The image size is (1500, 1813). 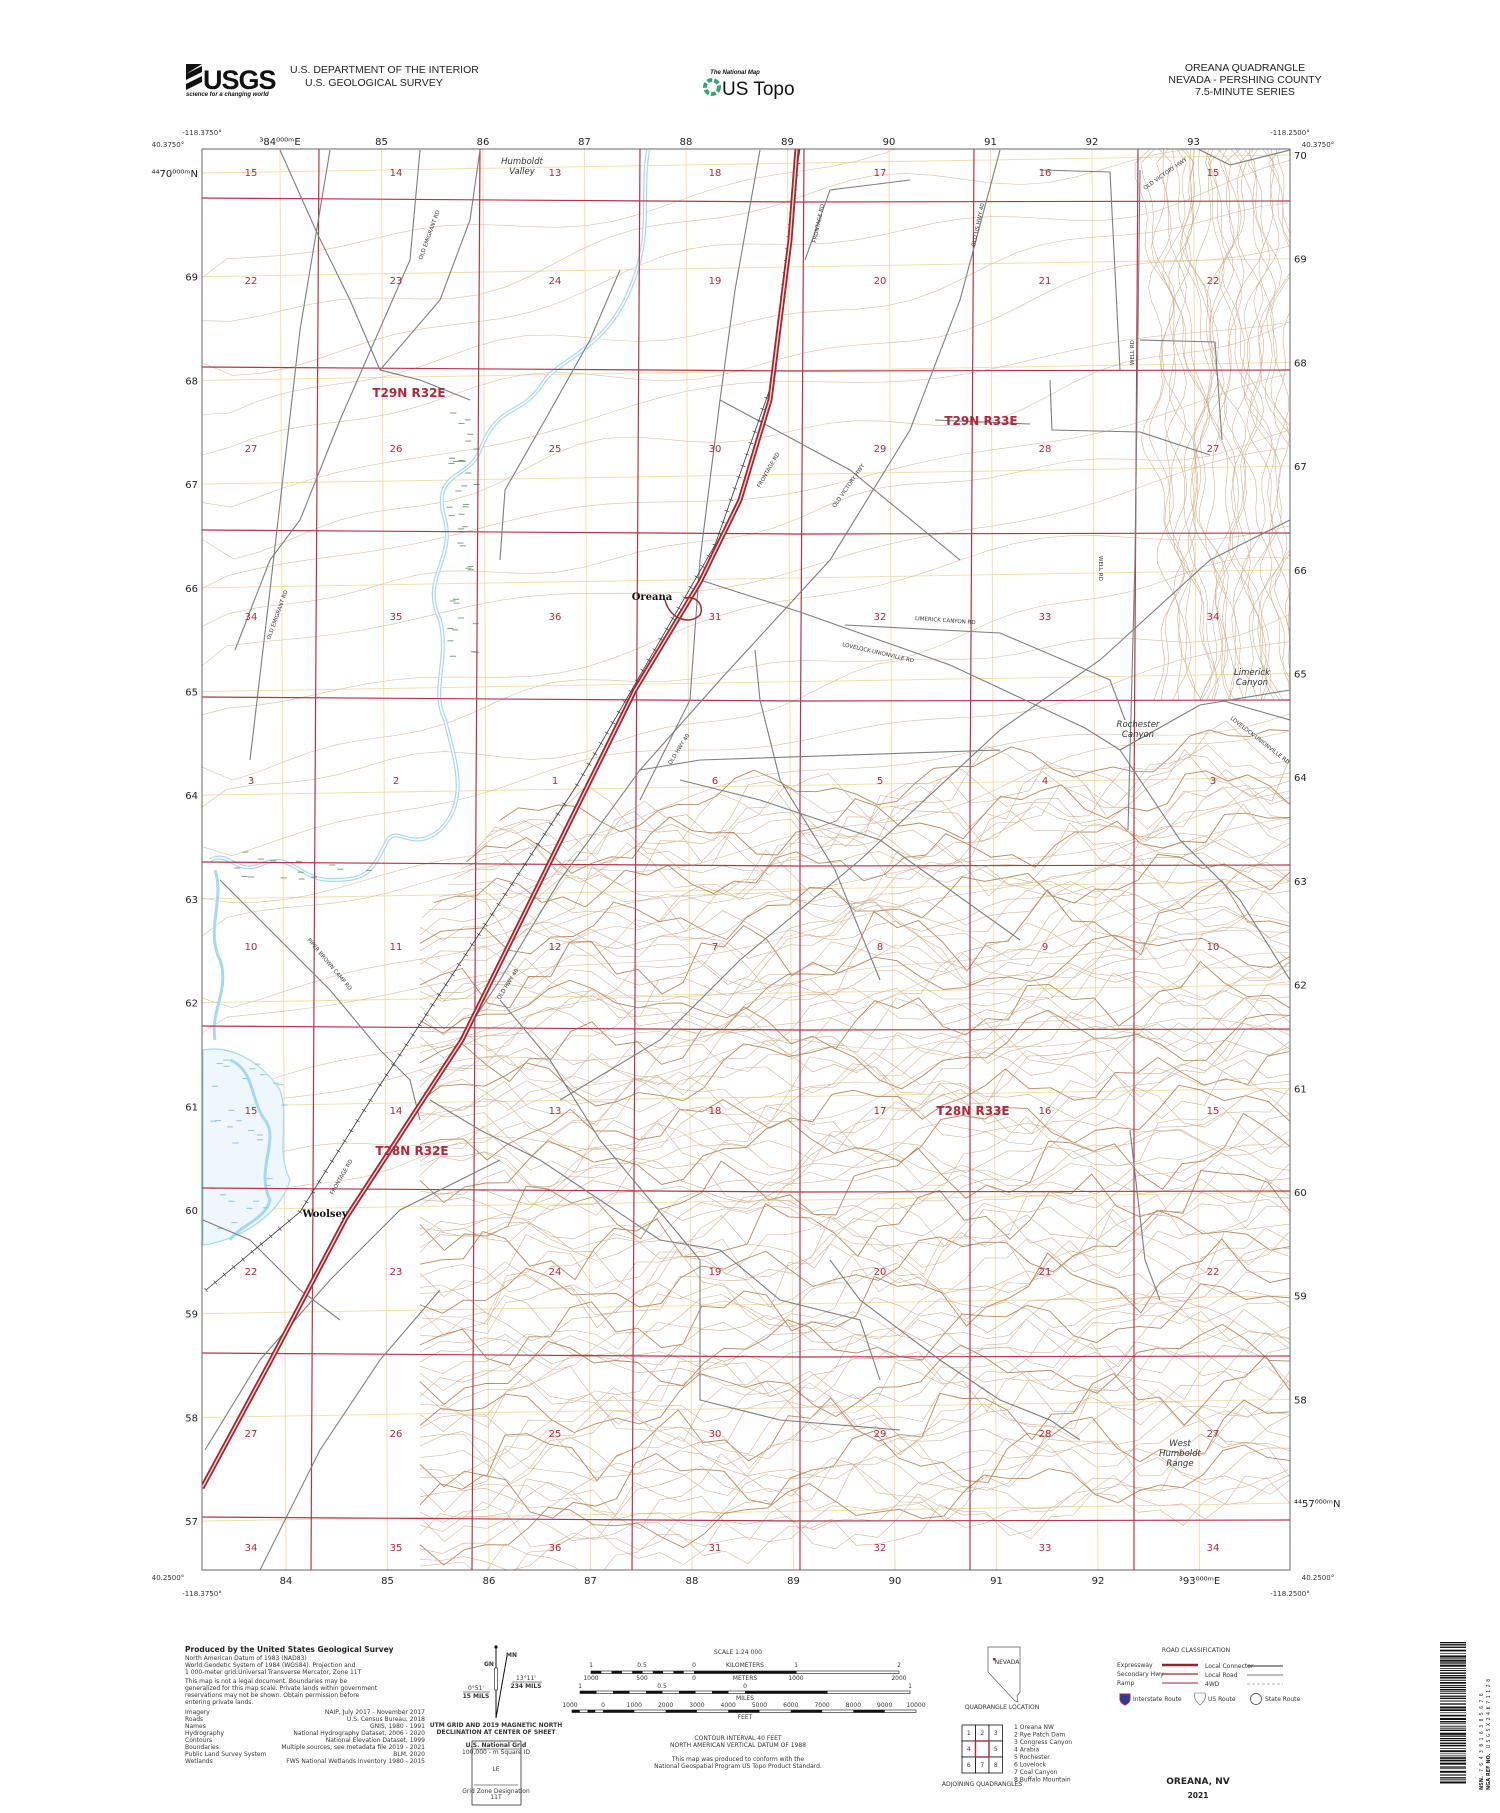 I want to click on northing-label: 70, so click(x=1300, y=156).